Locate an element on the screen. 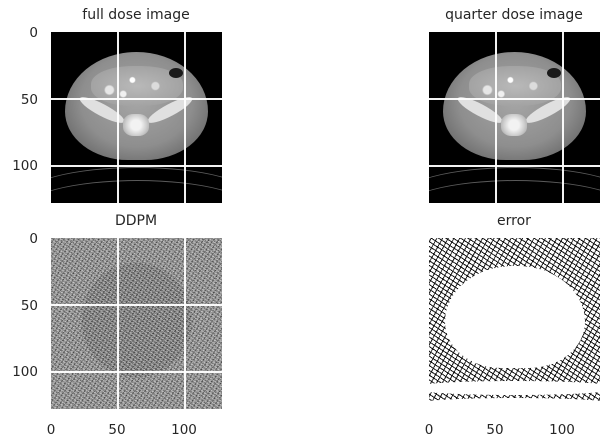 The height and width of the screenshot is (448, 612). panel-title-error: error is located at coordinates (514, 221).